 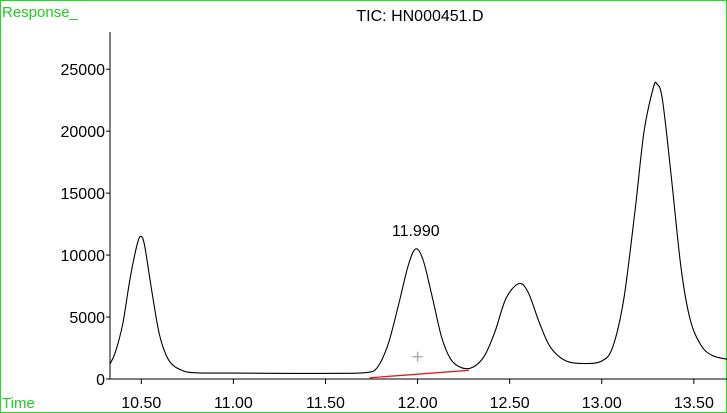 I want to click on integration-baseline, so click(x=419, y=374).